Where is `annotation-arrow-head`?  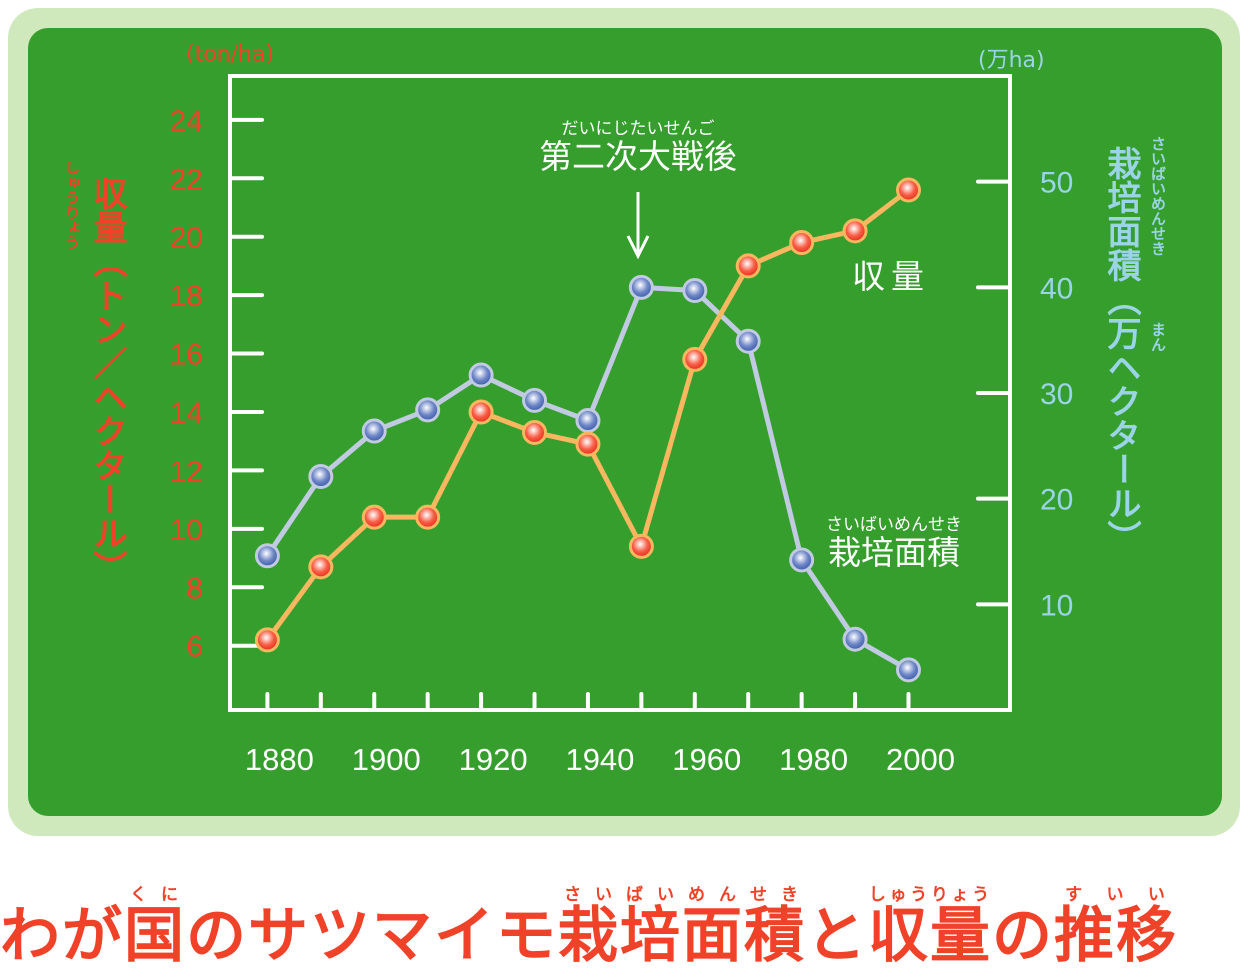
annotation-arrow-head is located at coordinates (638, 247).